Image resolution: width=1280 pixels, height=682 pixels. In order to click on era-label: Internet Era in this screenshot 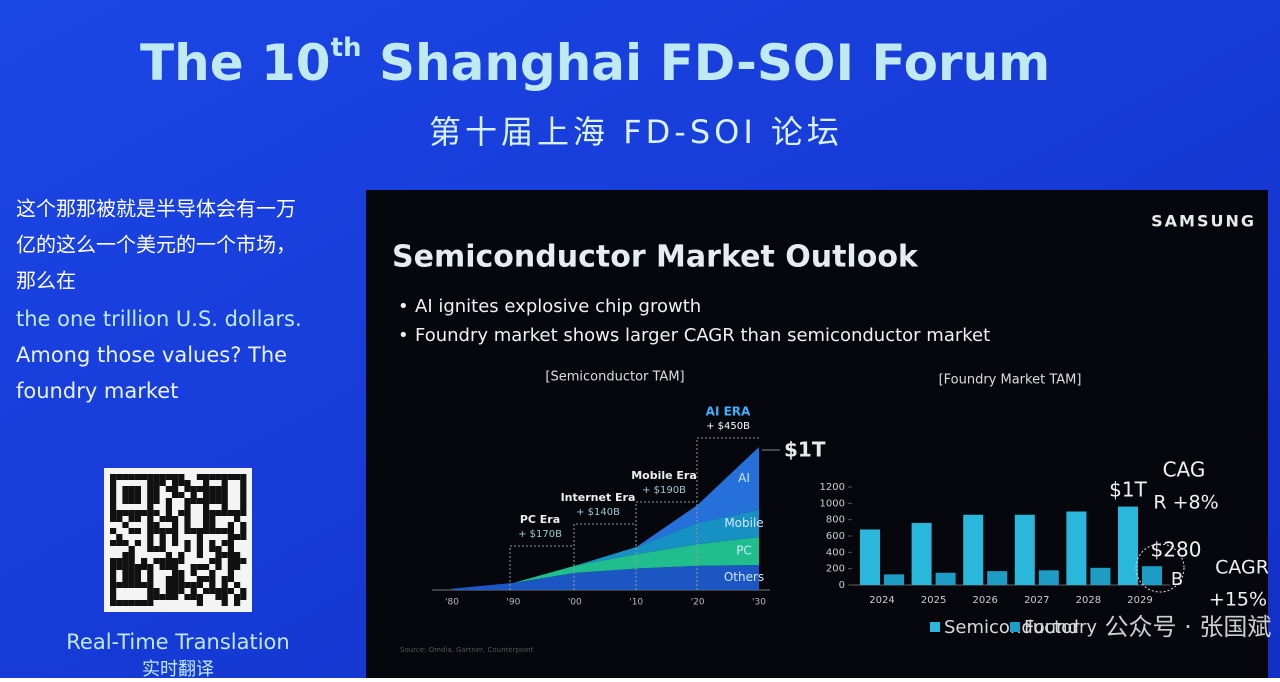, I will do `click(598, 497)`.